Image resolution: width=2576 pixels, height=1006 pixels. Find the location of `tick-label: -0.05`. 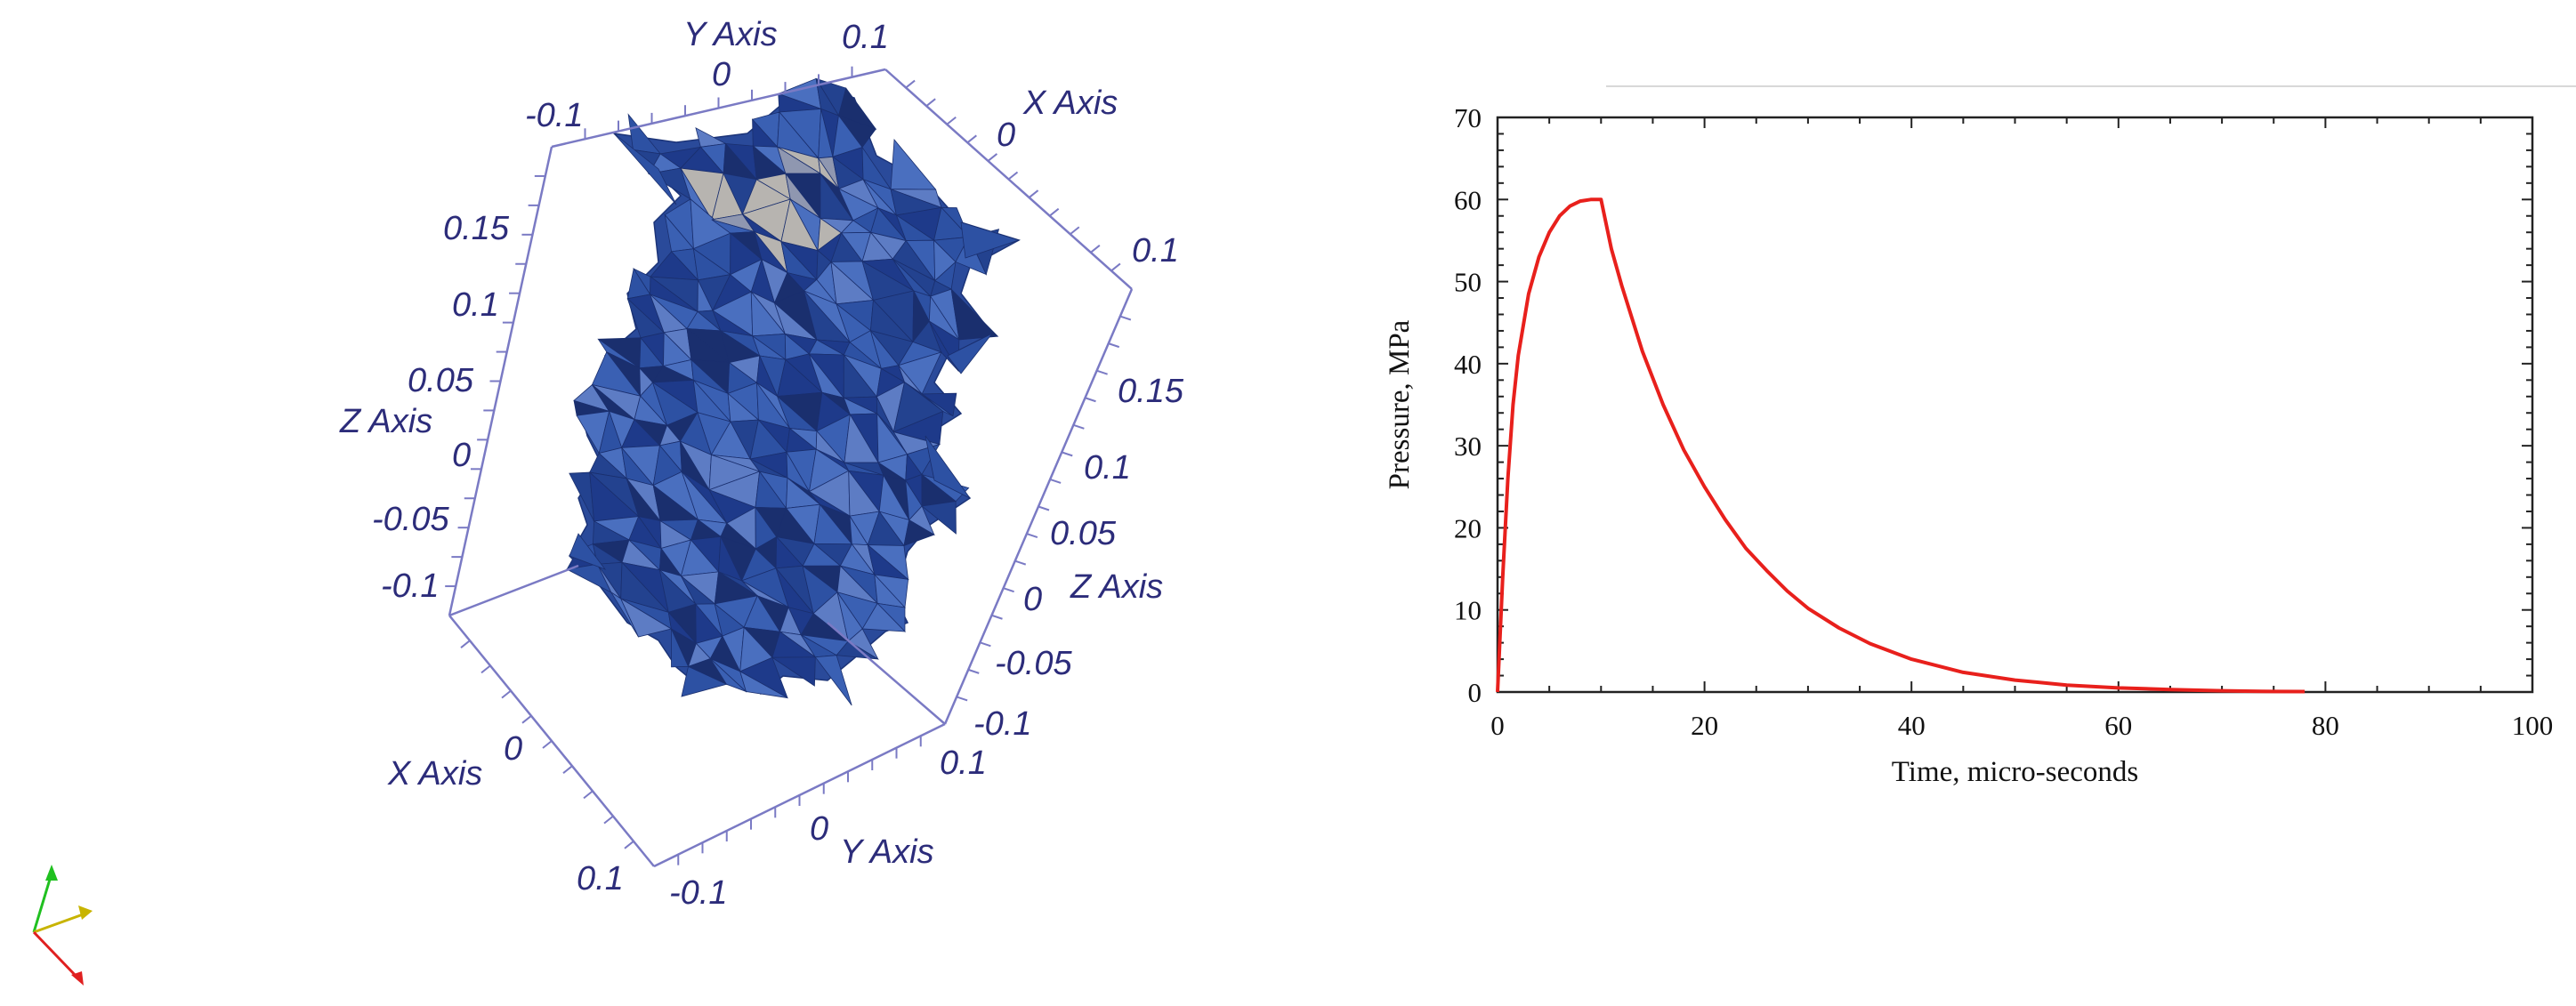

tick-label: -0.05 is located at coordinates (1033, 663).